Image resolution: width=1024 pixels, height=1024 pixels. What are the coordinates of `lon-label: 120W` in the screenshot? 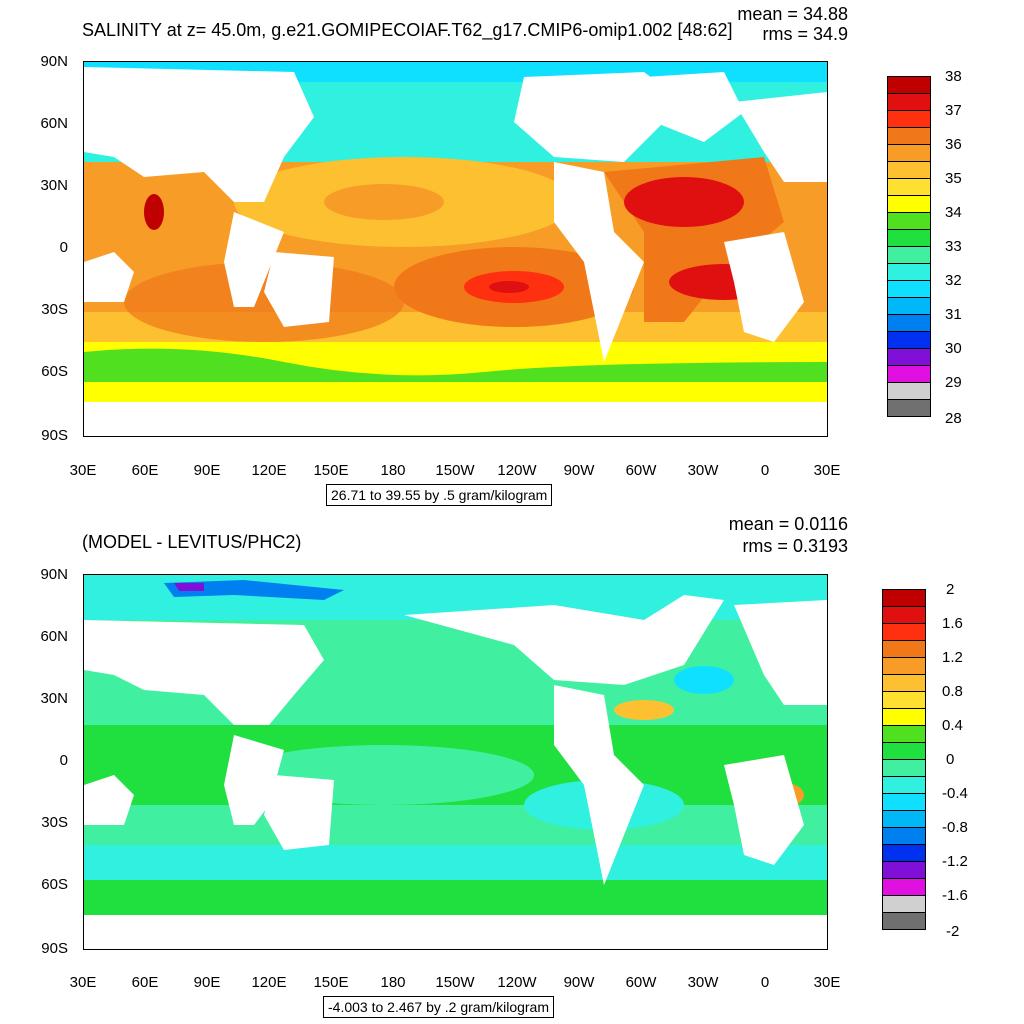 It's located at (517, 982).